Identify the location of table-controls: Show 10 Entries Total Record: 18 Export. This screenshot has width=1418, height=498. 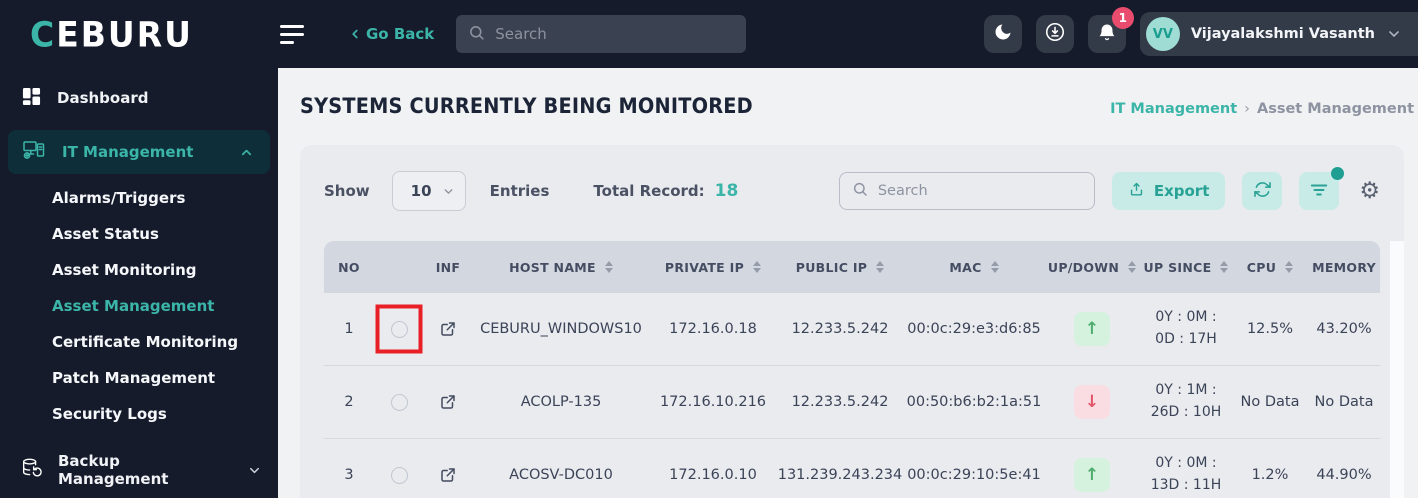
(852, 189).